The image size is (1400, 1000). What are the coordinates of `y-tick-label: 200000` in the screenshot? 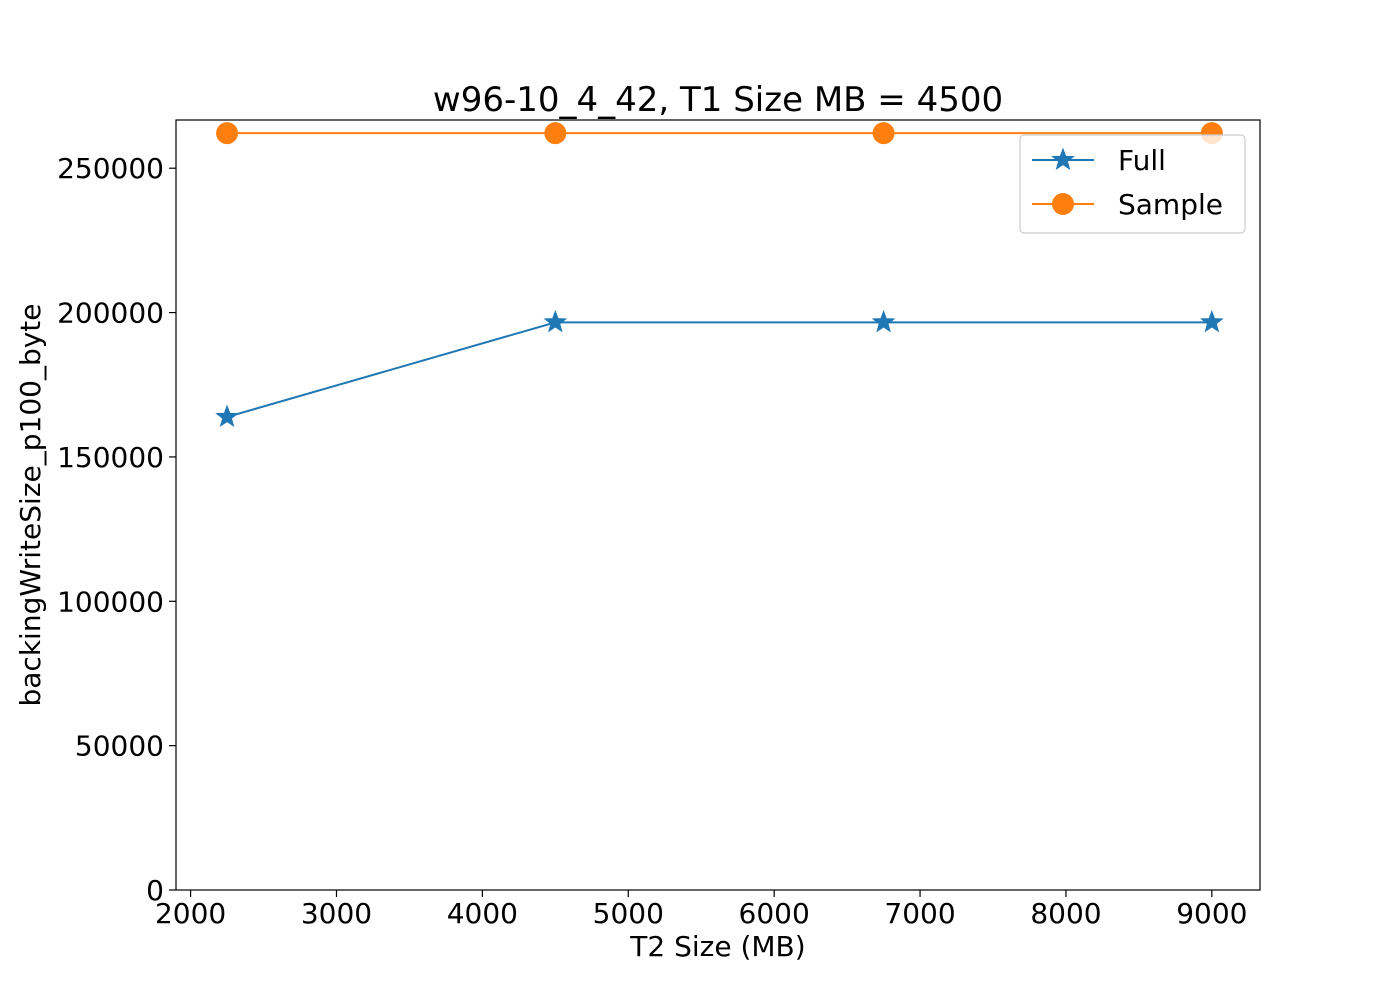 It's located at (110, 313).